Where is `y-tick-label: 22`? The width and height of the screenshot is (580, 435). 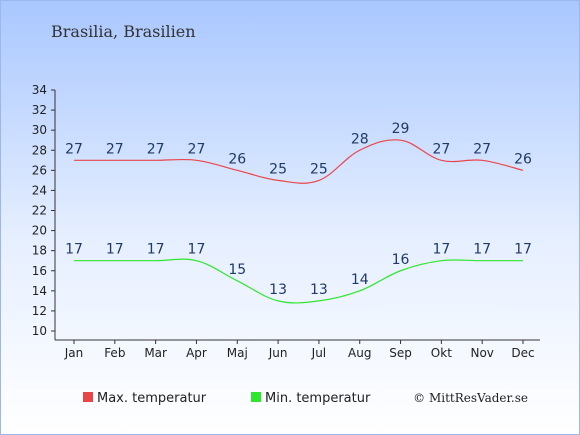
y-tick-label: 22 is located at coordinates (39, 211).